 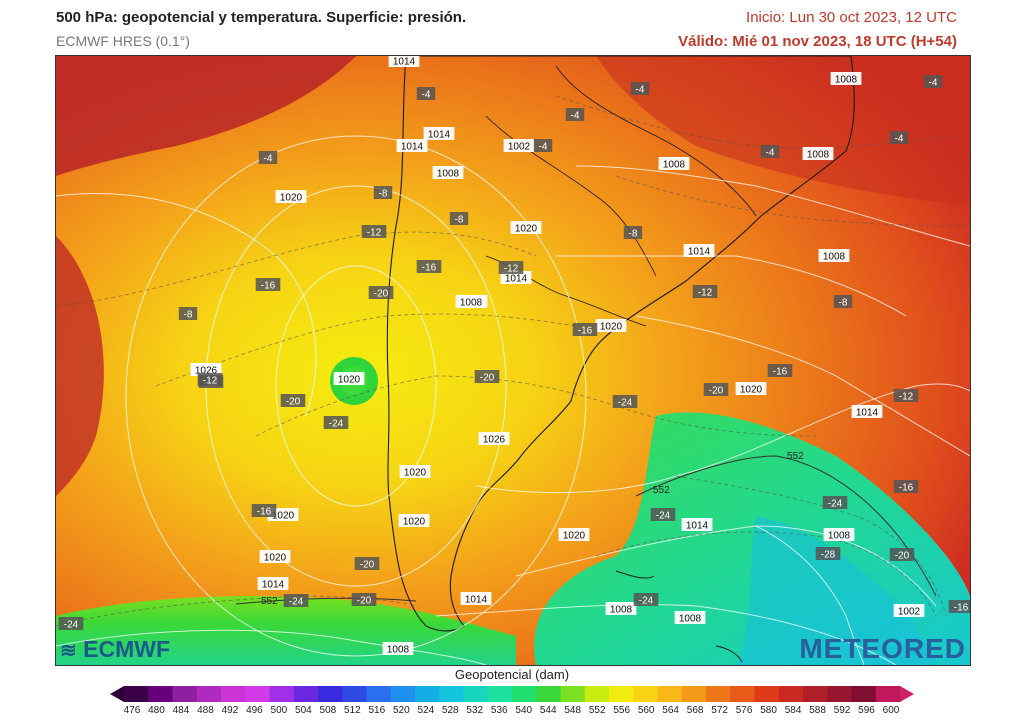 I want to click on colorbar-tick-label: 544, so click(x=548, y=710).